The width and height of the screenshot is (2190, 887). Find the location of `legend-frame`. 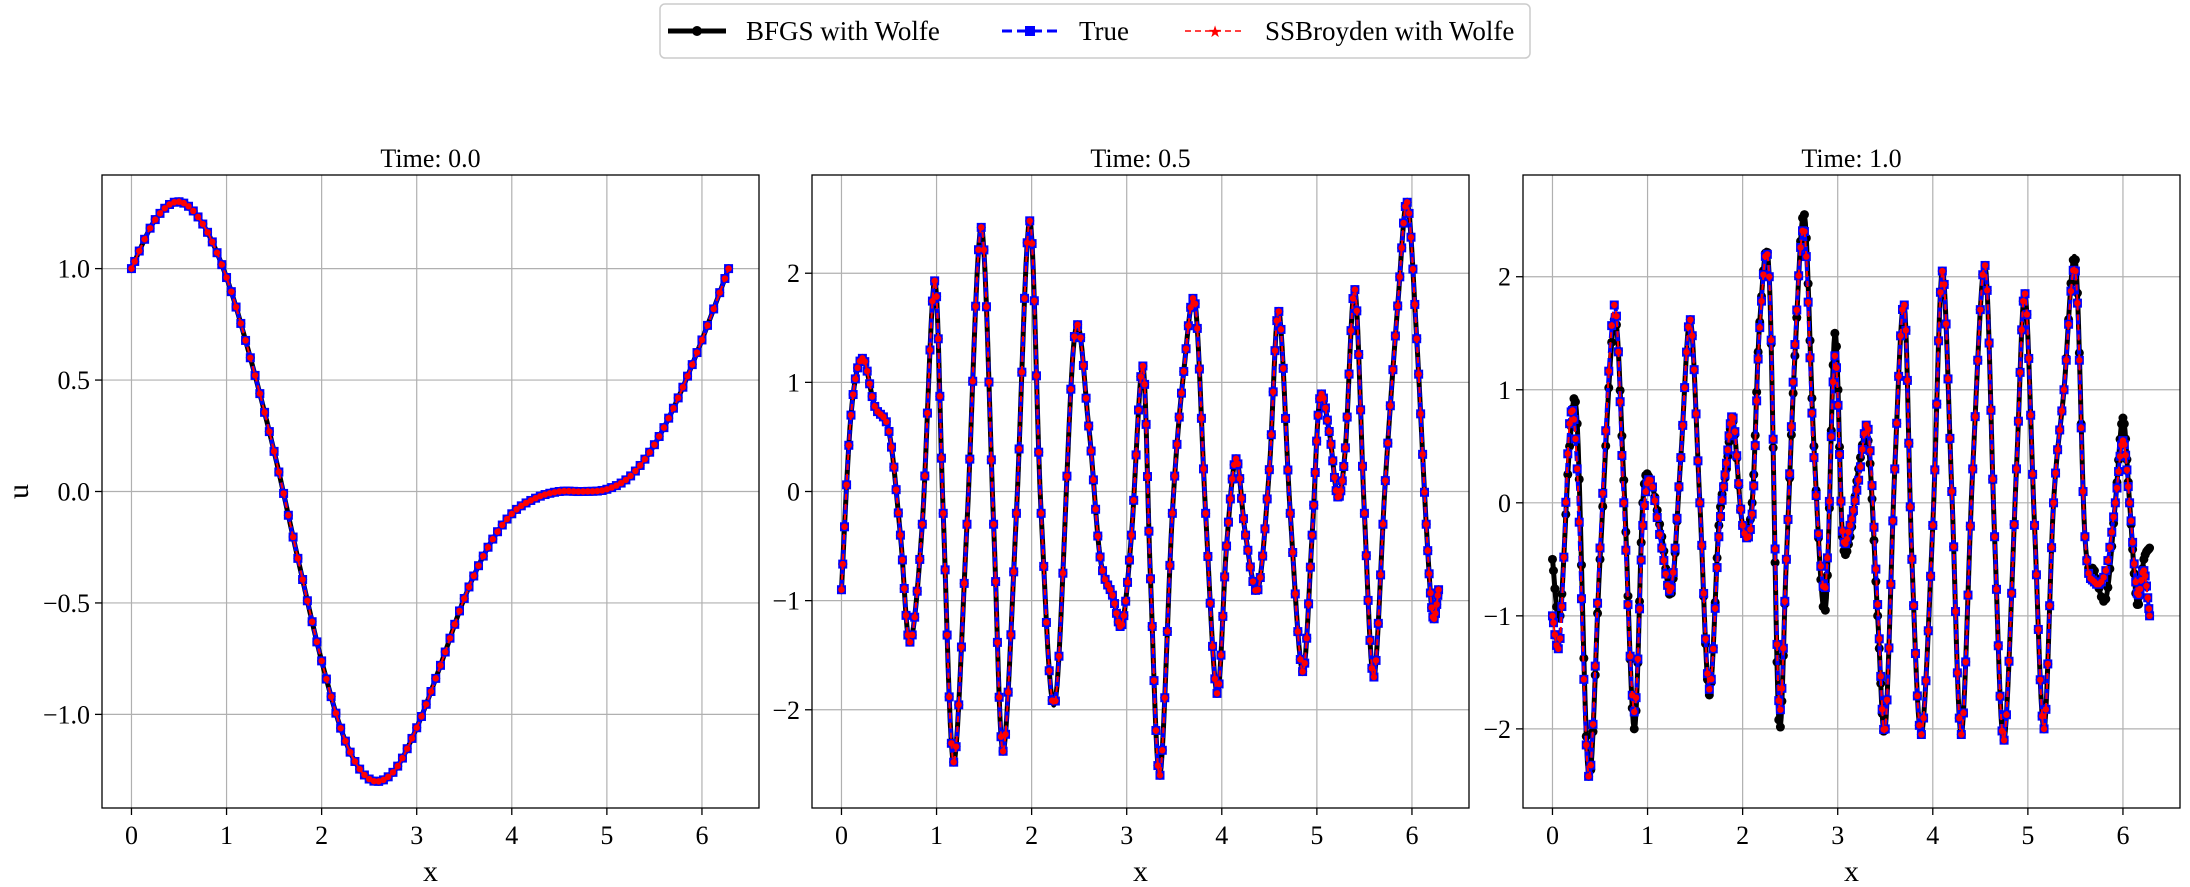

legend-frame is located at coordinates (1095, 31).